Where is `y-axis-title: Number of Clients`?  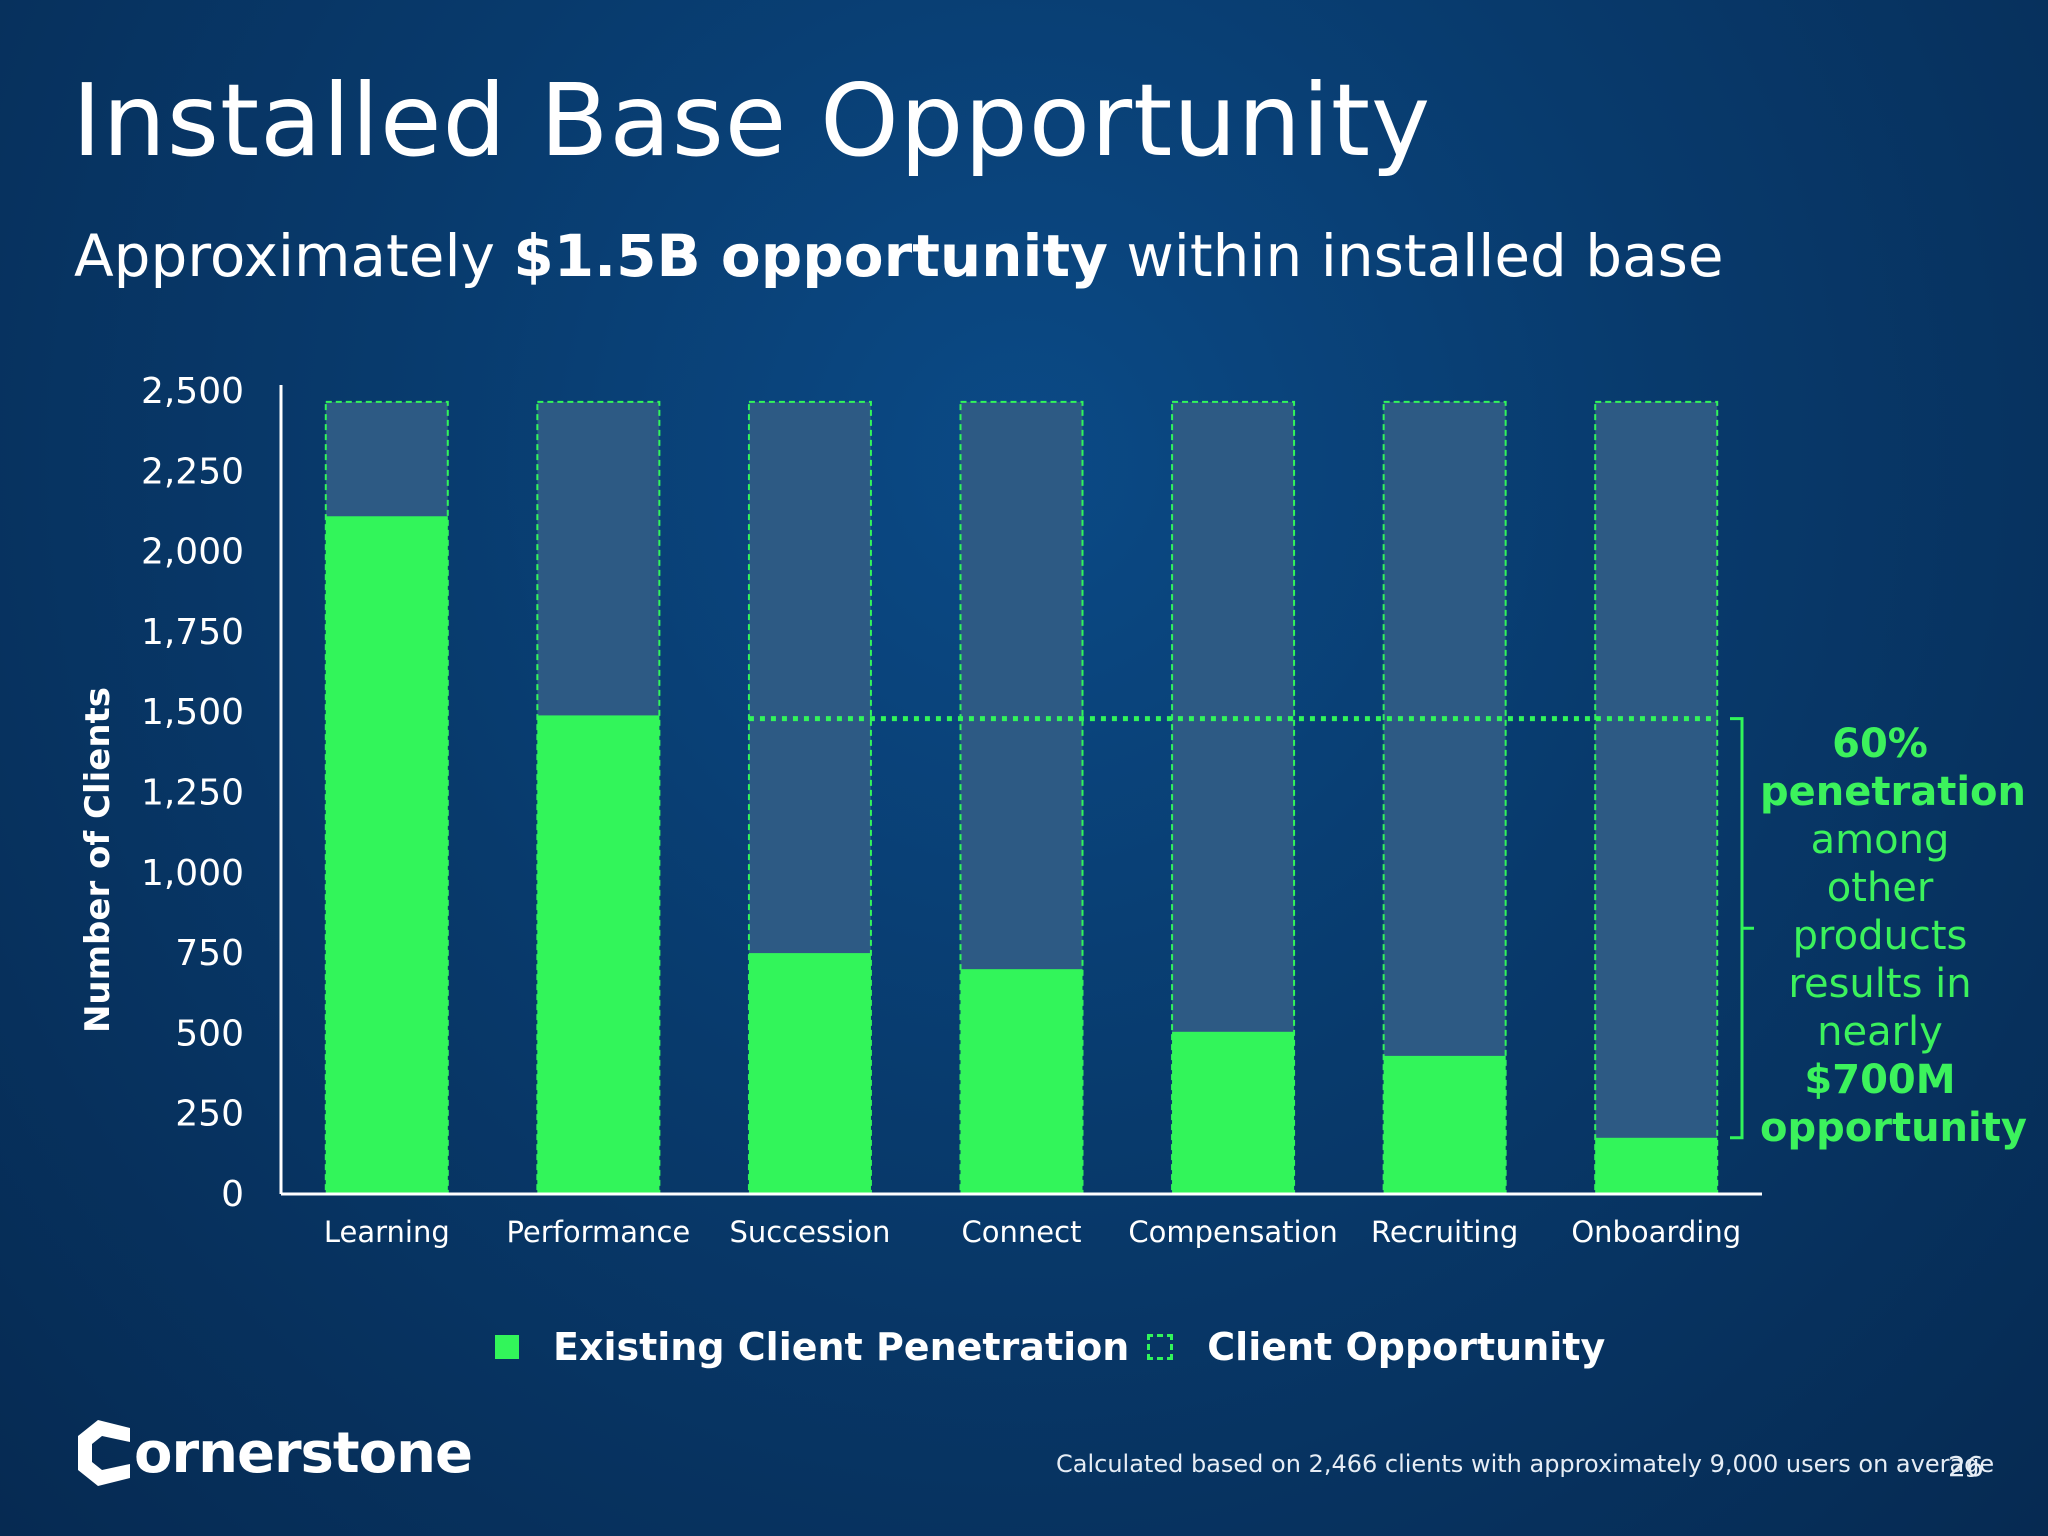 y-axis-title: Number of Clients is located at coordinates (98, 860).